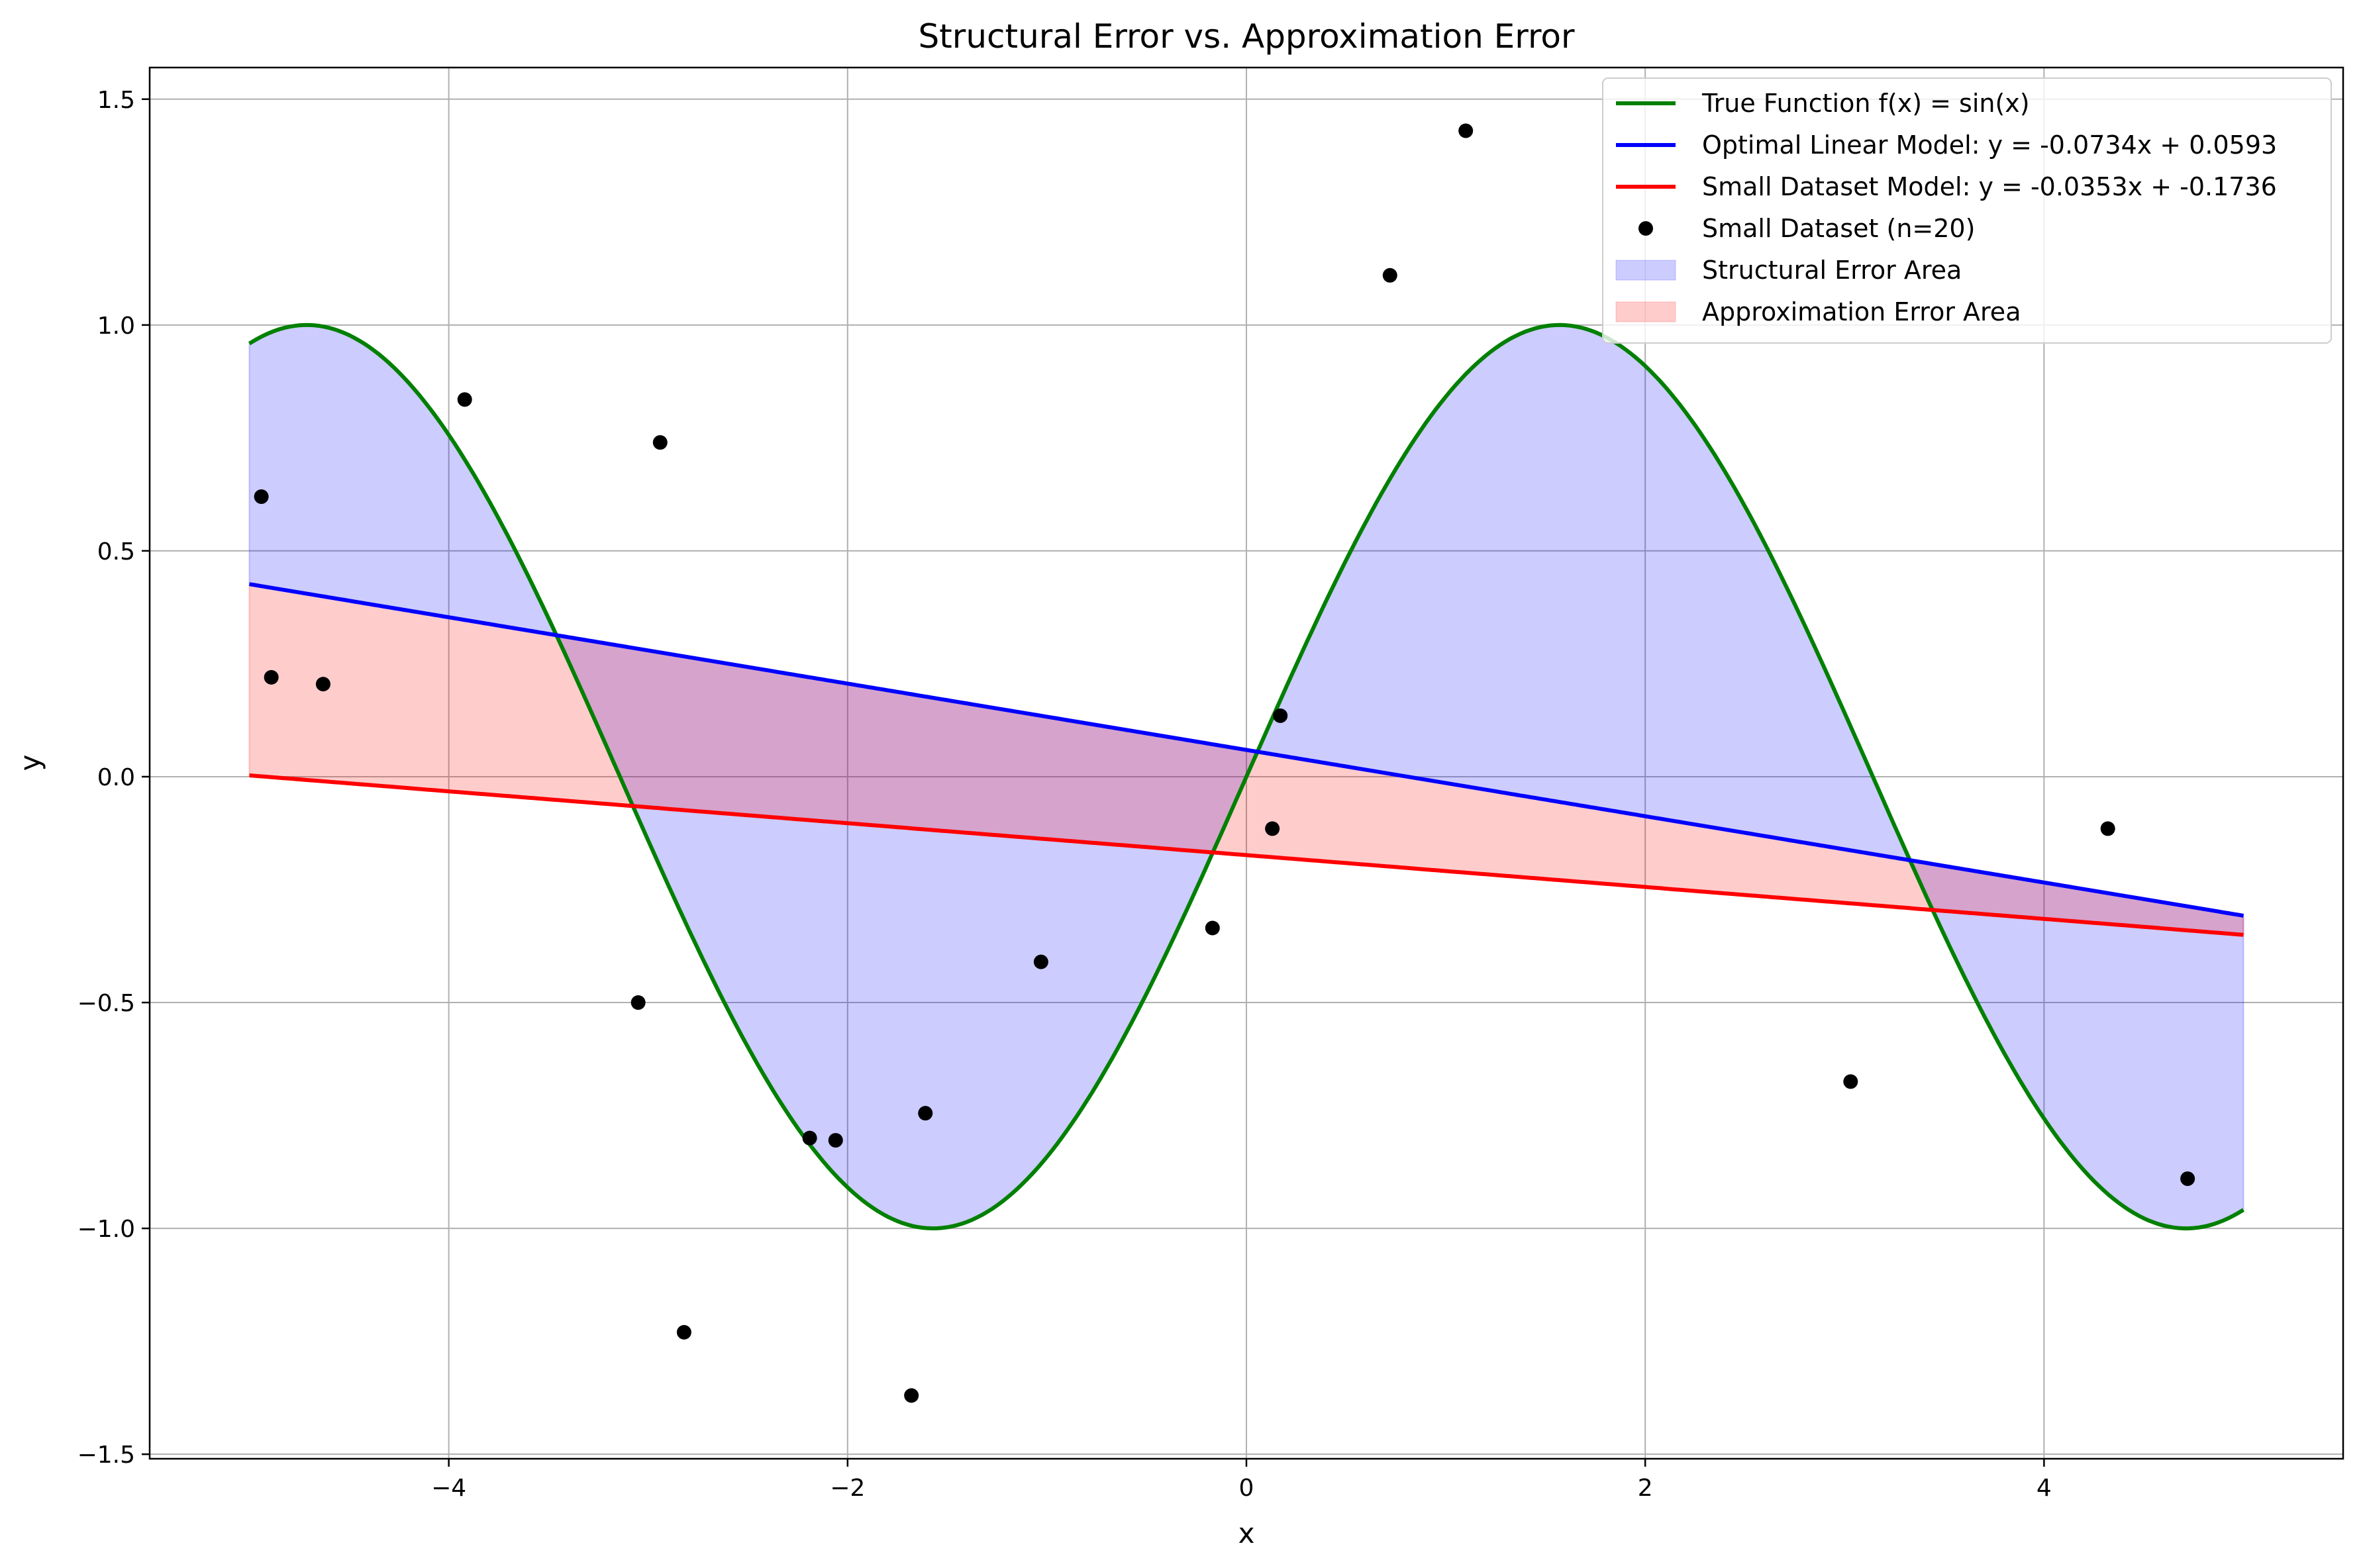 The image size is (2363, 1568). Describe the element at coordinates (1838, 228) in the screenshot. I see `legend-label: Small Dataset (n=20)` at that location.